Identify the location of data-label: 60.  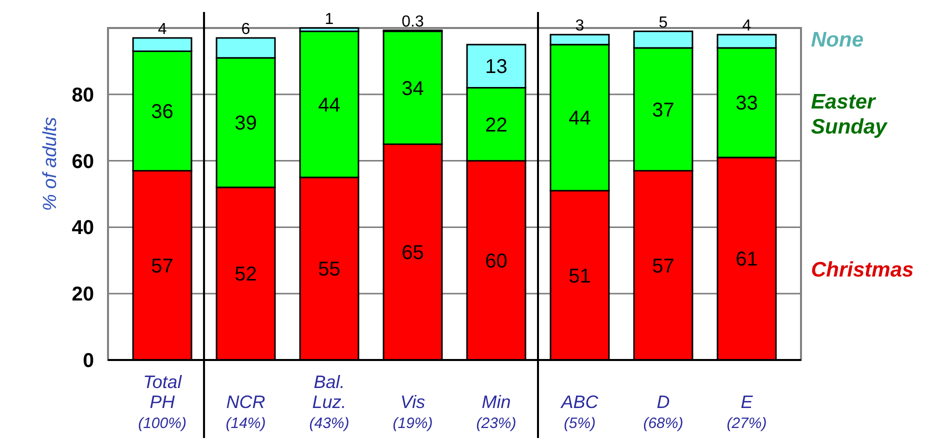
(496, 261).